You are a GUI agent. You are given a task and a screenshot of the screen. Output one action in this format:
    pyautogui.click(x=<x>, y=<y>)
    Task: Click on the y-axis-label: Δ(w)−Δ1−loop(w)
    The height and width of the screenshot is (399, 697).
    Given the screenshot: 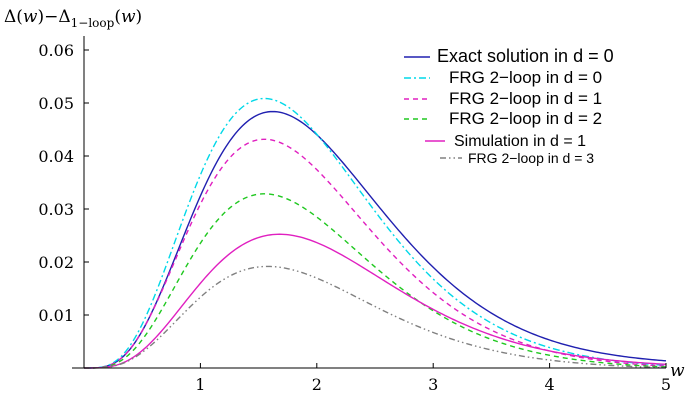 What is the action you would take?
    pyautogui.click(x=73, y=18)
    